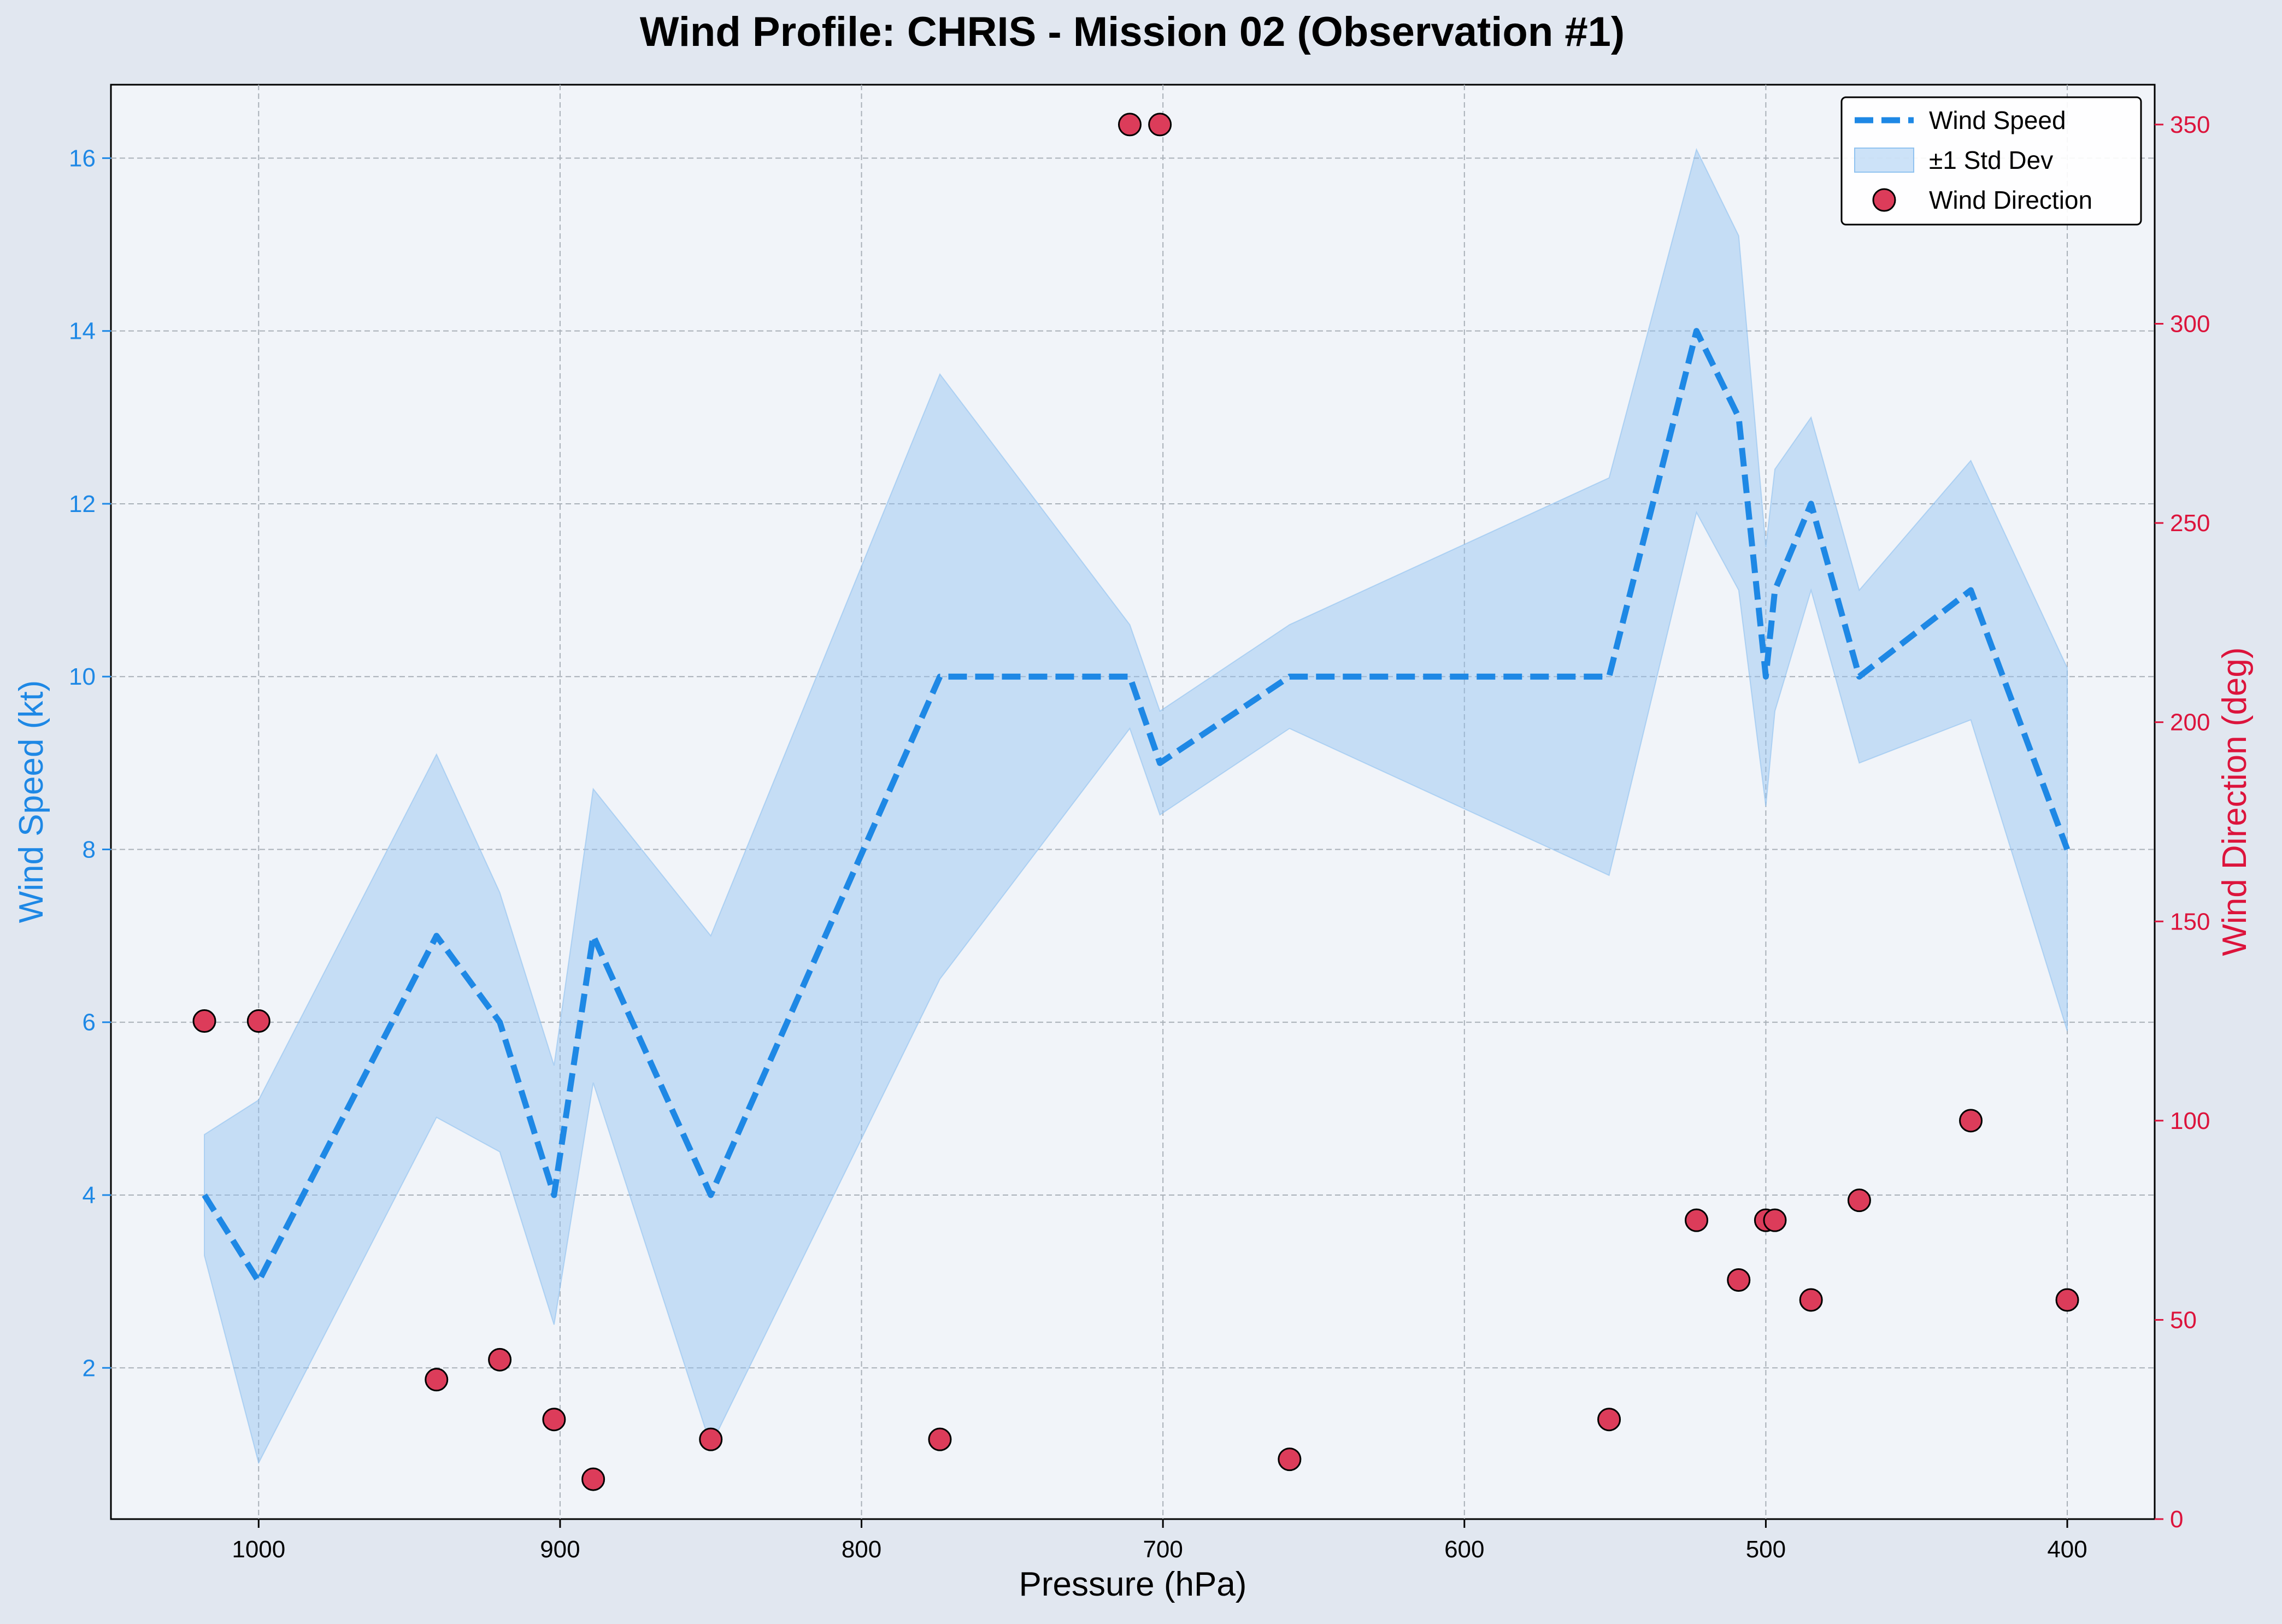 The height and width of the screenshot is (1624, 2282). Describe the element at coordinates (861, 1549) in the screenshot. I see `x-tick-label: 800` at that location.